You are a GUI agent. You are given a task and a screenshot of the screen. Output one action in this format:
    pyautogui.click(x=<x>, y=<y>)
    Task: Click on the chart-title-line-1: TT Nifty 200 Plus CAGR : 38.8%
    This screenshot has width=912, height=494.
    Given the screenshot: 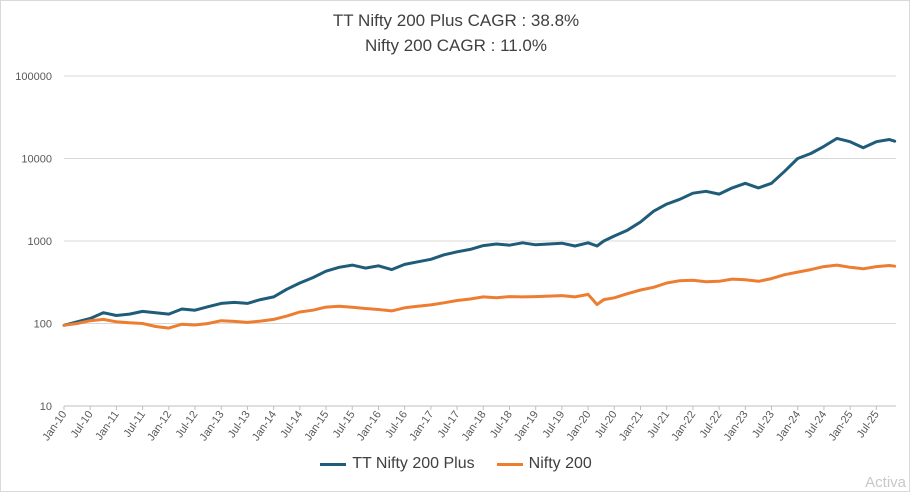 What is the action you would take?
    pyautogui.click(x=456, y=20)
    